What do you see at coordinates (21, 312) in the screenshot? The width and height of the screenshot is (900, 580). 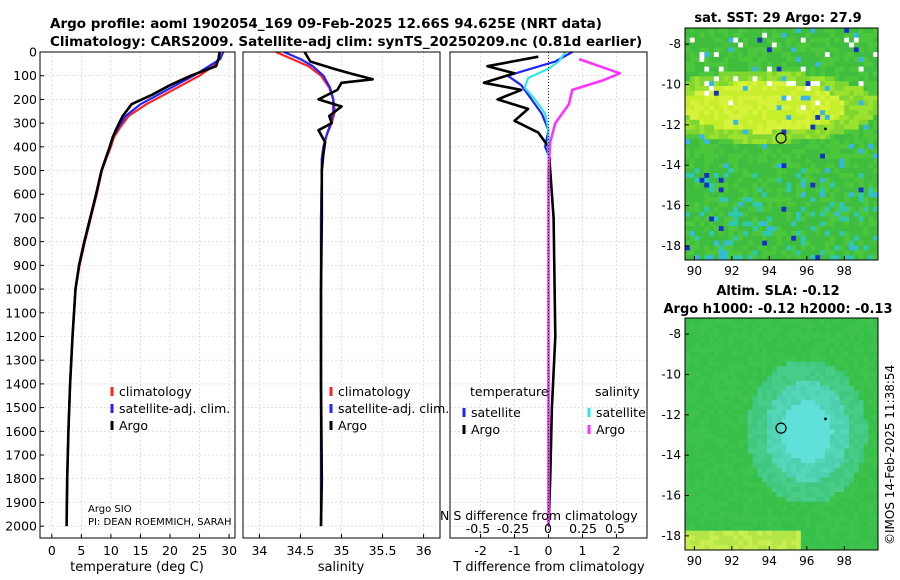 I see `y-tick-label: 1100` at bounding box center [21, 312].